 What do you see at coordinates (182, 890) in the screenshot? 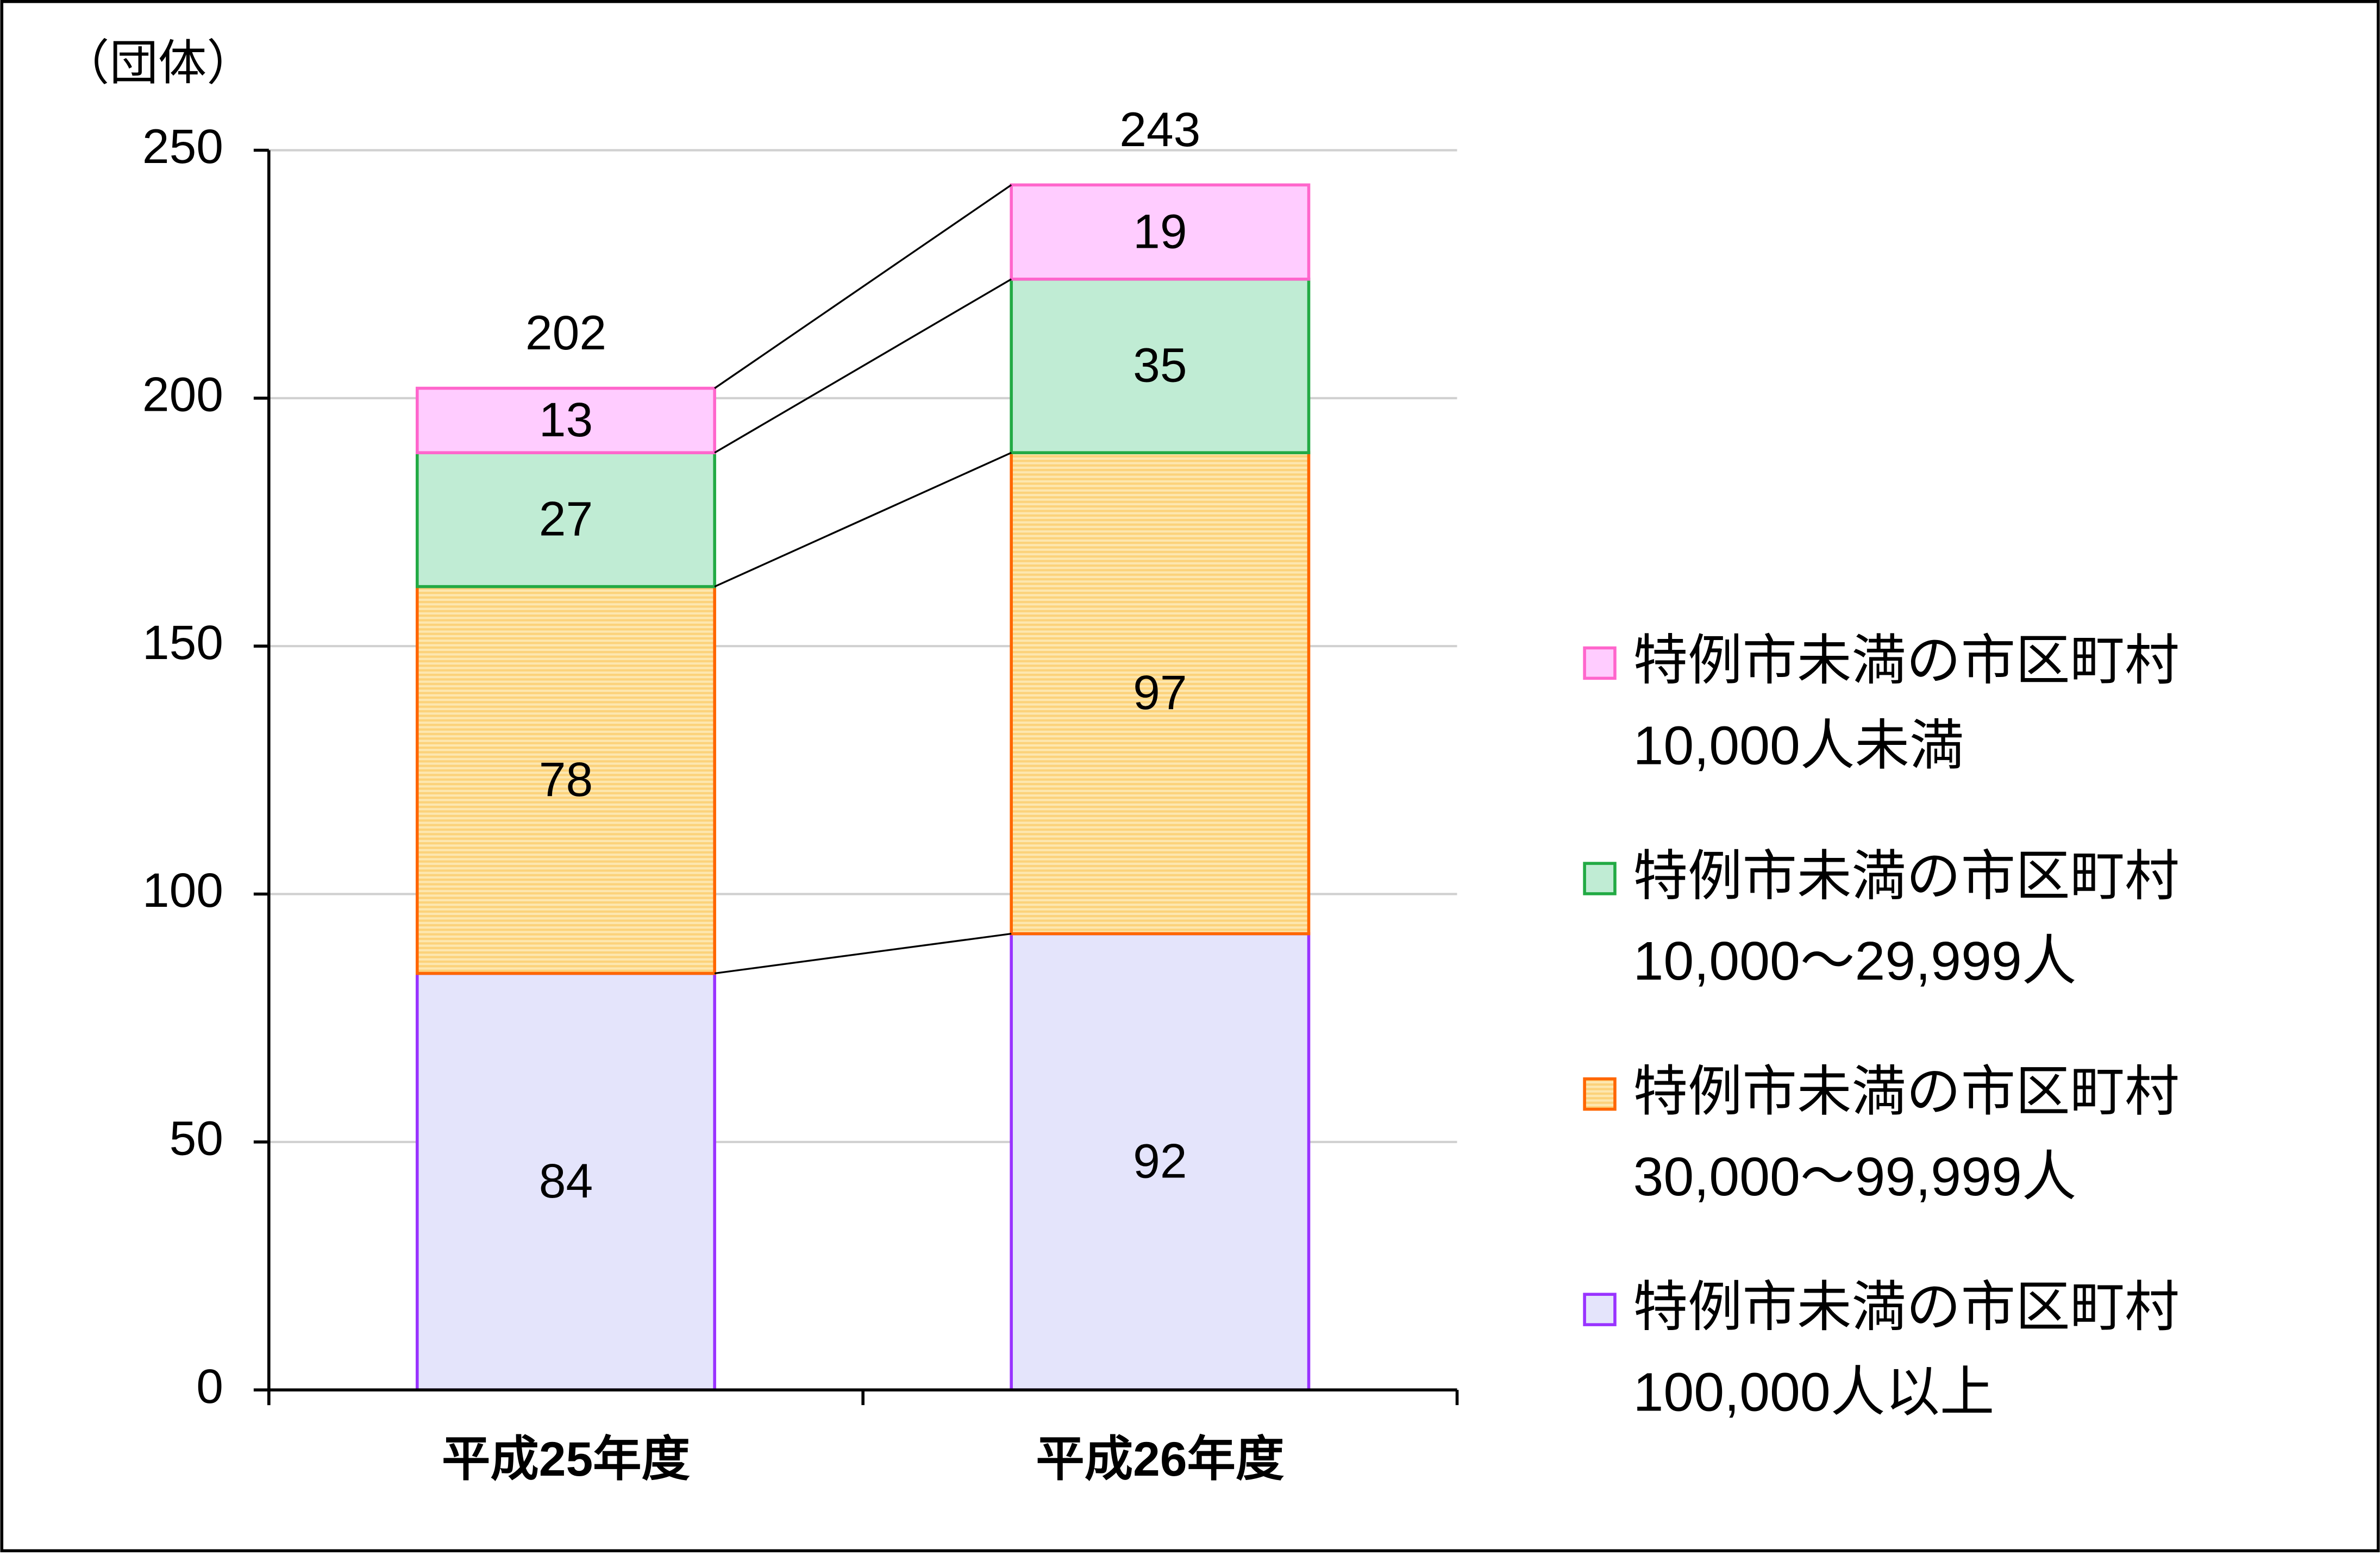
I see `y-tick-label: 100` at bounding box center [182, 890].